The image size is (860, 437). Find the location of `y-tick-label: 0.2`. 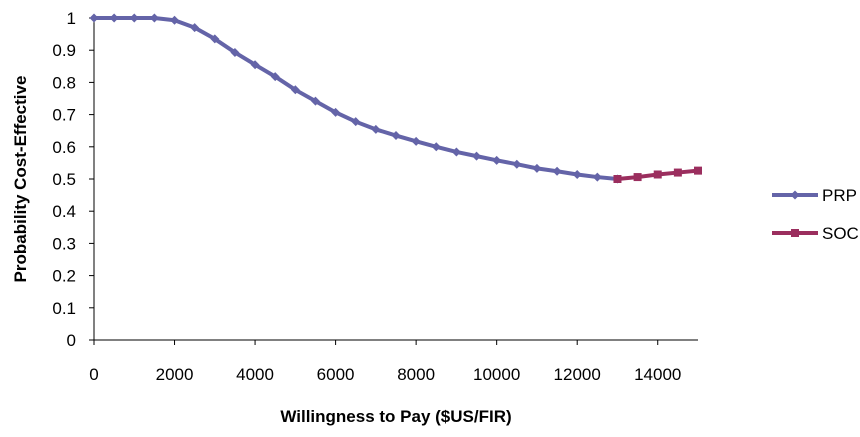

y-tick-label: 0.2 is located at coordinates (64, 276).